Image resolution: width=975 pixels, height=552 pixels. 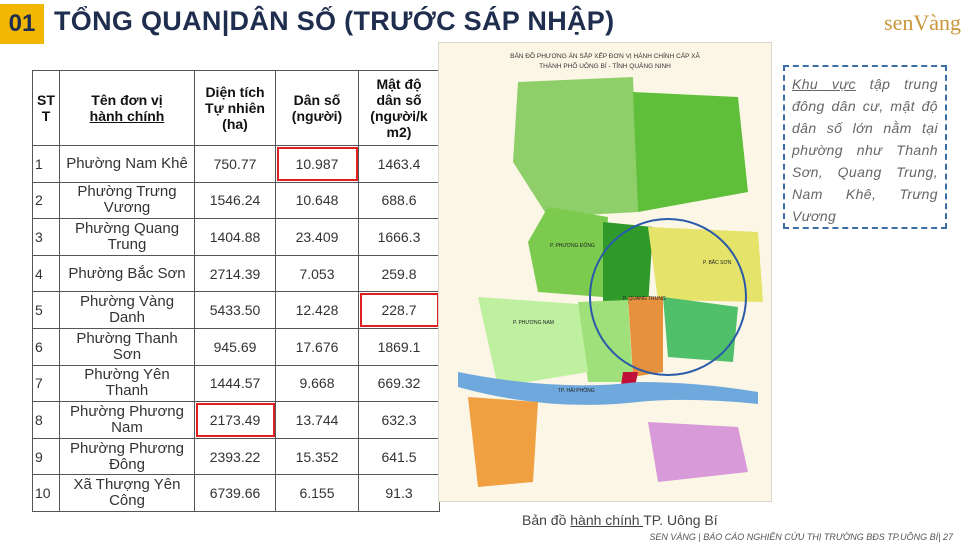 What do you see at coordinates (127, 116) in the screenshot?
I see `header-line: hành chính` at bounding box center [127, 116].